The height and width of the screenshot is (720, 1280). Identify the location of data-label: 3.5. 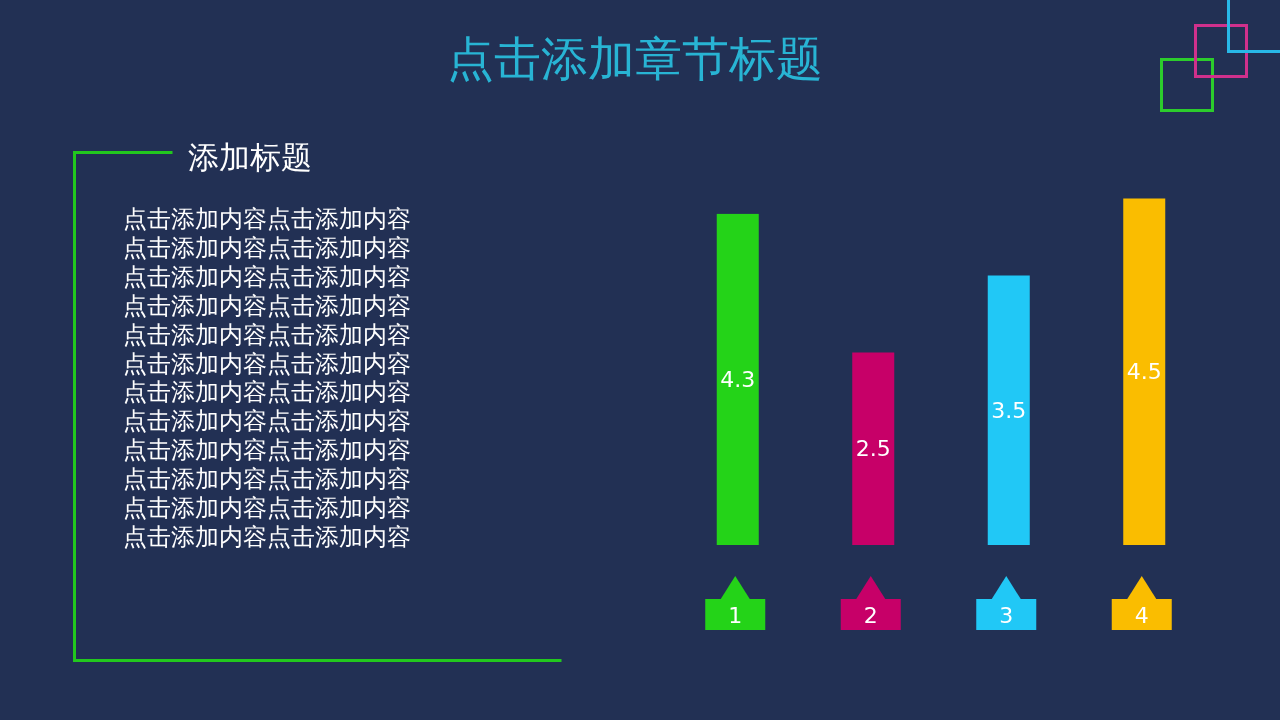
(1009, 410).